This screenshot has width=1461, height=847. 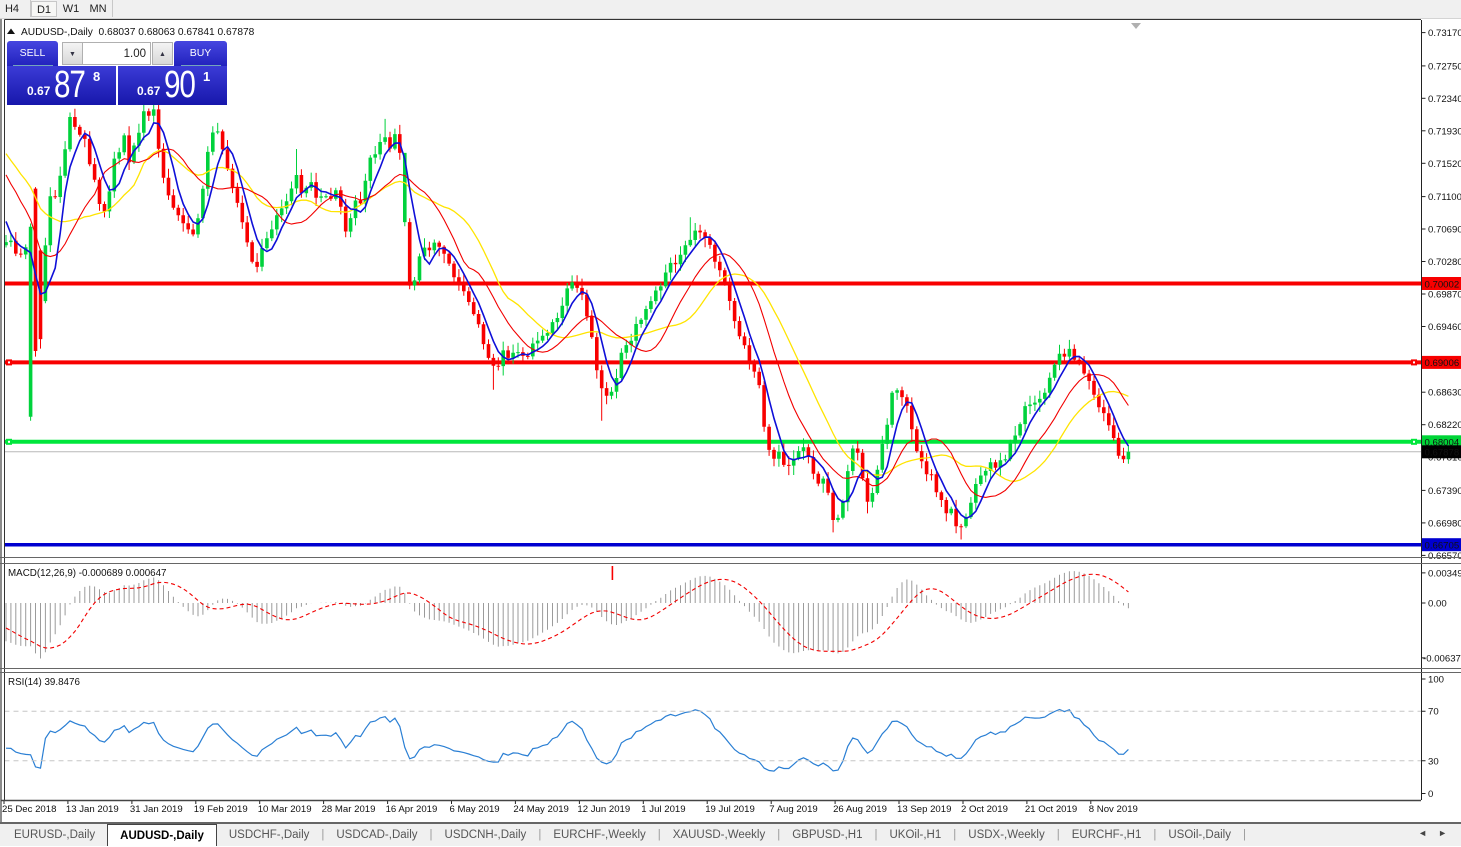 I want to click on svg-text: 0.71100, so click(x=1444, y=197).